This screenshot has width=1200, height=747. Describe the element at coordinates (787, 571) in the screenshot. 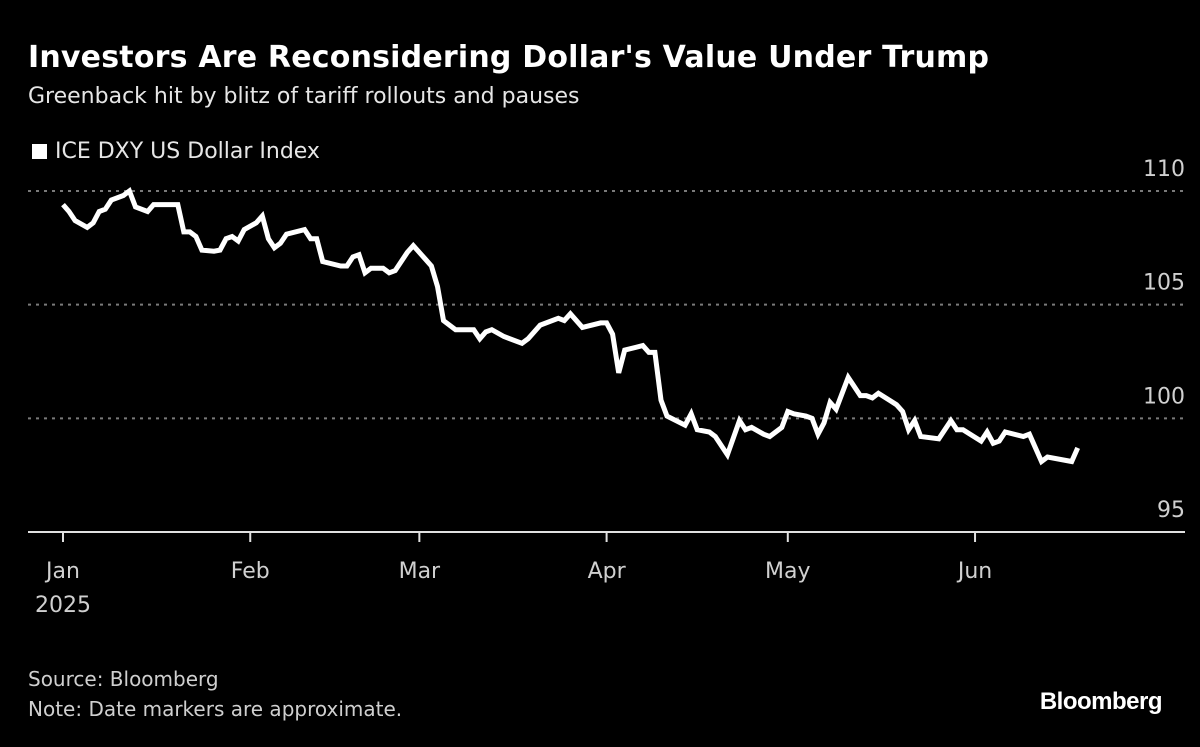

I see `x-tick-label: May` at that location.